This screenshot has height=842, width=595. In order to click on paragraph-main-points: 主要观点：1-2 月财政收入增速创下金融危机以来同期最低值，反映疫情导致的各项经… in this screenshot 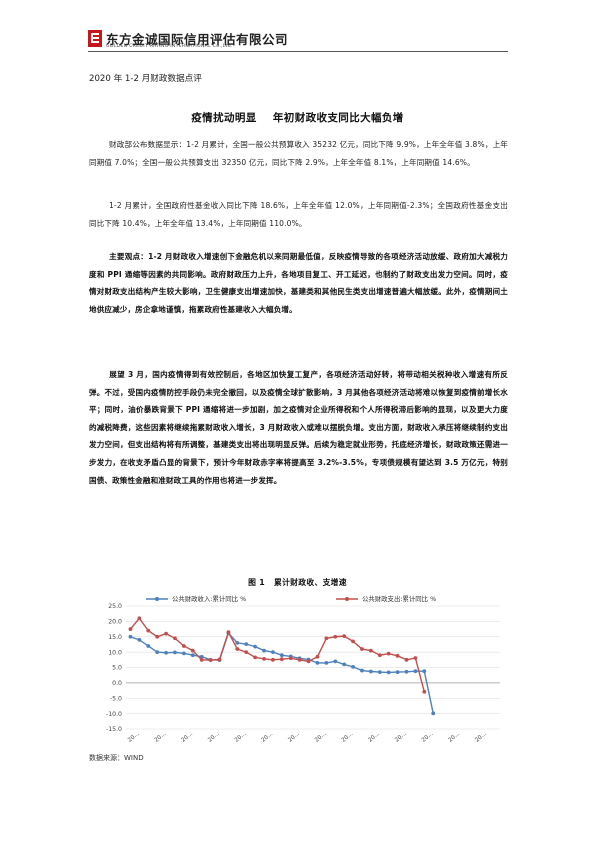, I will do `click(298, 283)`.